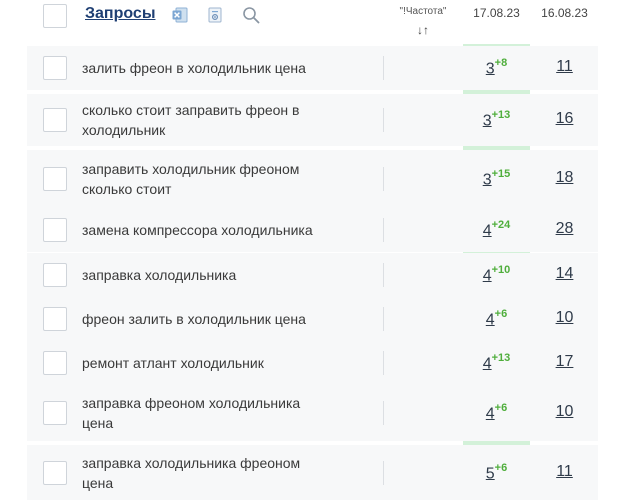 The image size is (630, 500). Describe the element at coordinates (564, 13) in the screenshot. I see `date-previous-header: 16.08.23` at that location.